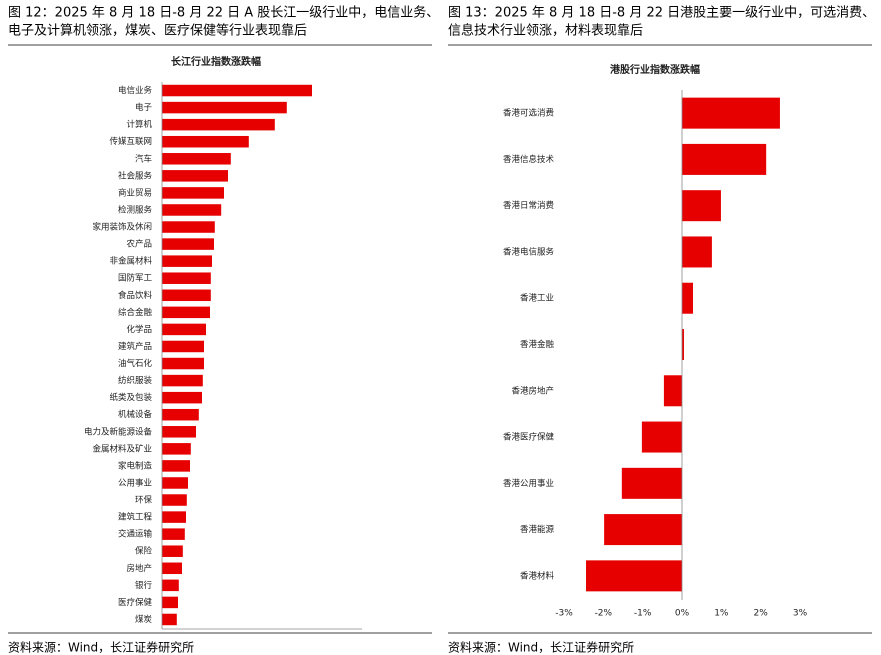  What do you see at coordinates (529, 113) in the screenshot?
I see `category-label: 香港可选消费` at bounding box center [529, 113].